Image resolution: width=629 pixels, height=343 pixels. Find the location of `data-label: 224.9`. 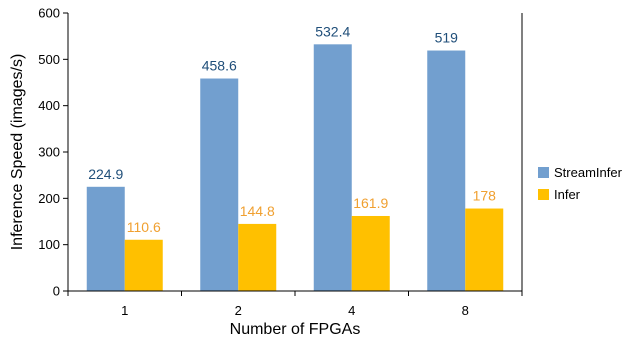

data-label: 224.9 is located at coordinates (105, 174).